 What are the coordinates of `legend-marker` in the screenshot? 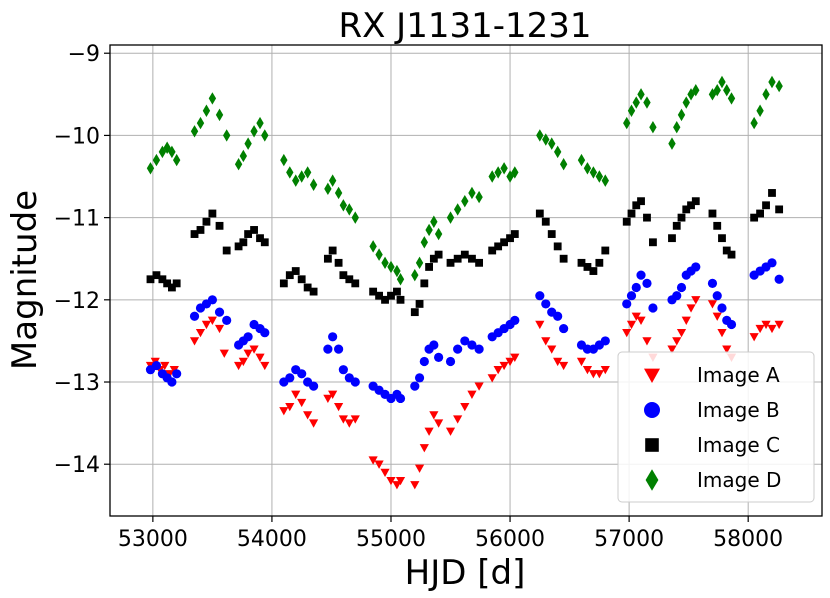 It's located at (652, 410).